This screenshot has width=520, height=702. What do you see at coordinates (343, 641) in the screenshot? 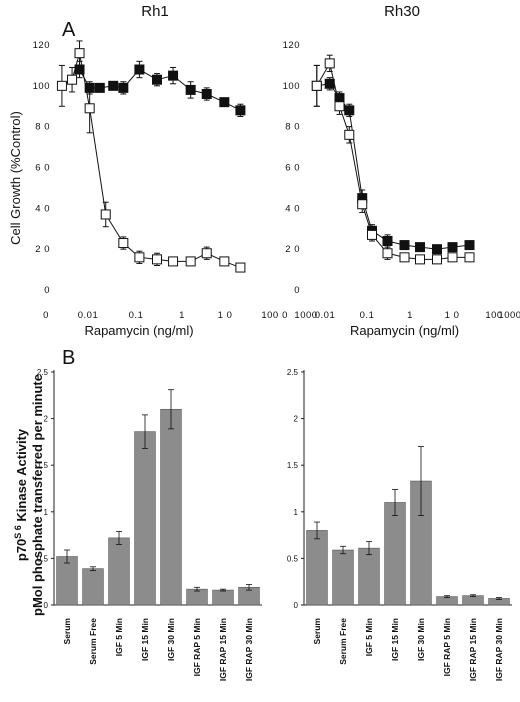
I see `category-label: Serum Free` at bounding box center [343, 641].